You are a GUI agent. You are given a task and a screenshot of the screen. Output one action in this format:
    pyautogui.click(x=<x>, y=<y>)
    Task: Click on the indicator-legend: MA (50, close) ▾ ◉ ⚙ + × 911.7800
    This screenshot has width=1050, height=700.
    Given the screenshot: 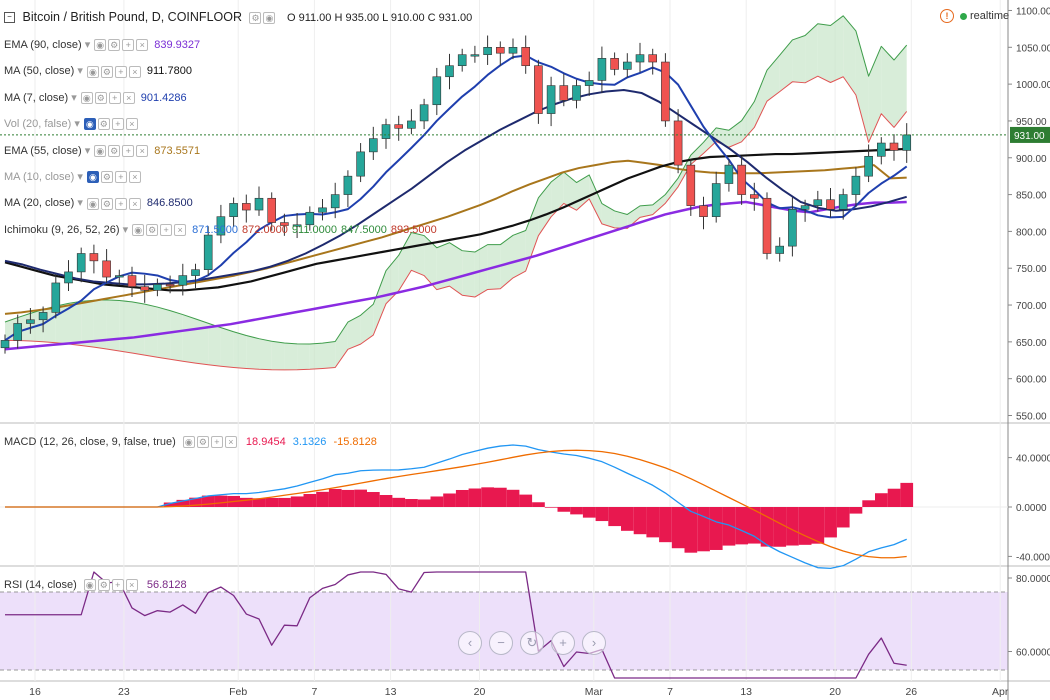 What is the action you would take?
    pyautogui.click(x=98, y=71)
    